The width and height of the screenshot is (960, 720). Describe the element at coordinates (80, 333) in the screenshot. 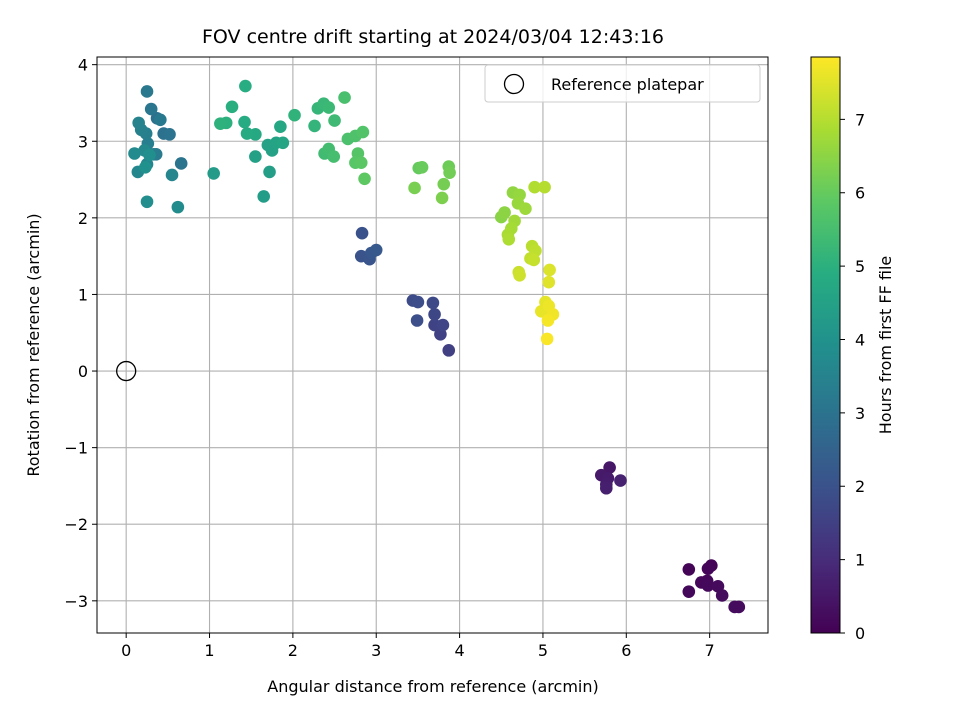

I see `y-axis-ticks: −3 −2 −1 0 1 2 3 4` at that location.